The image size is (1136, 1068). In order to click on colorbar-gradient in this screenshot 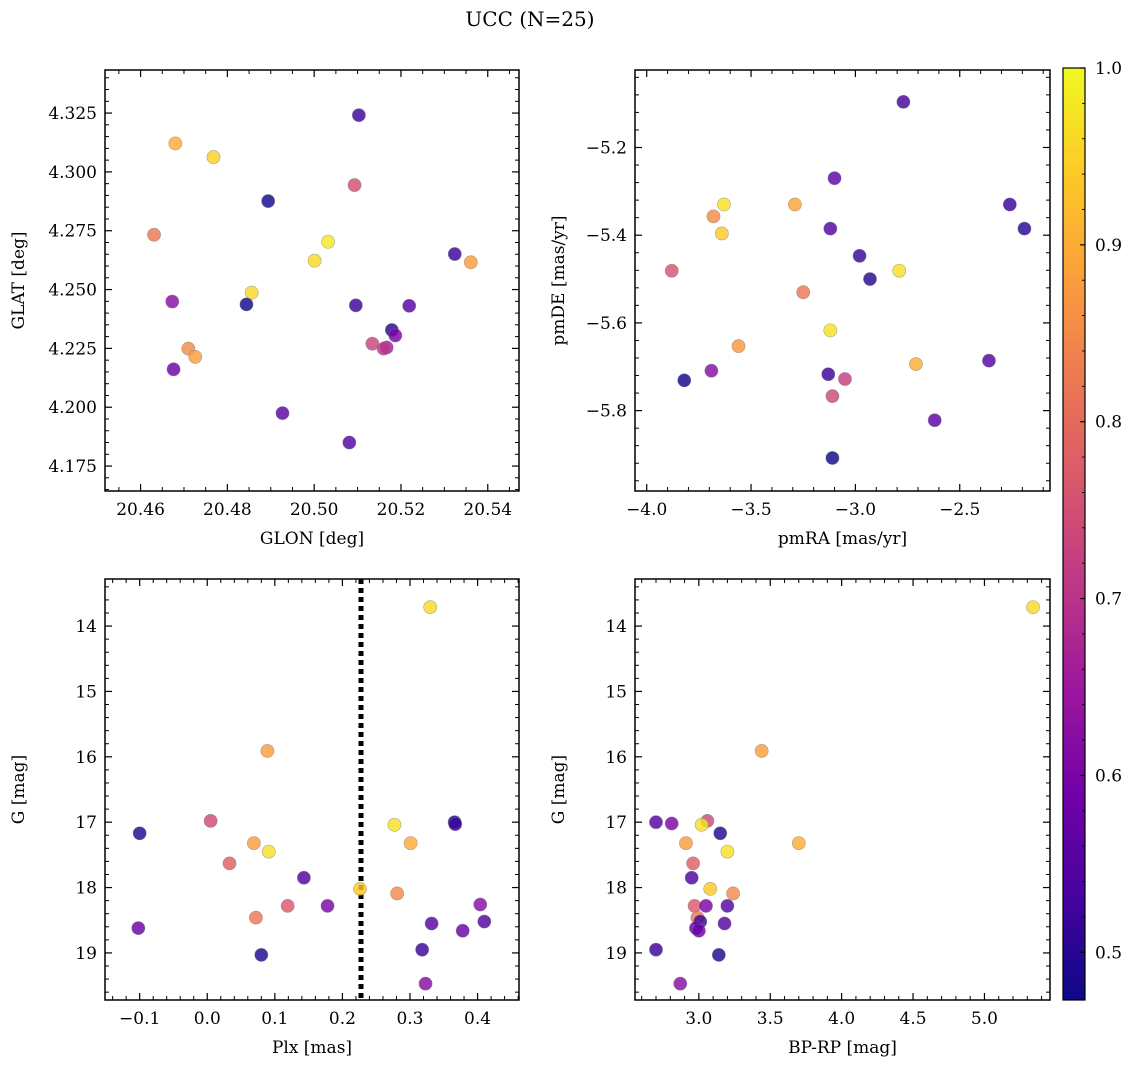, I will do `click(1074, 534)`.